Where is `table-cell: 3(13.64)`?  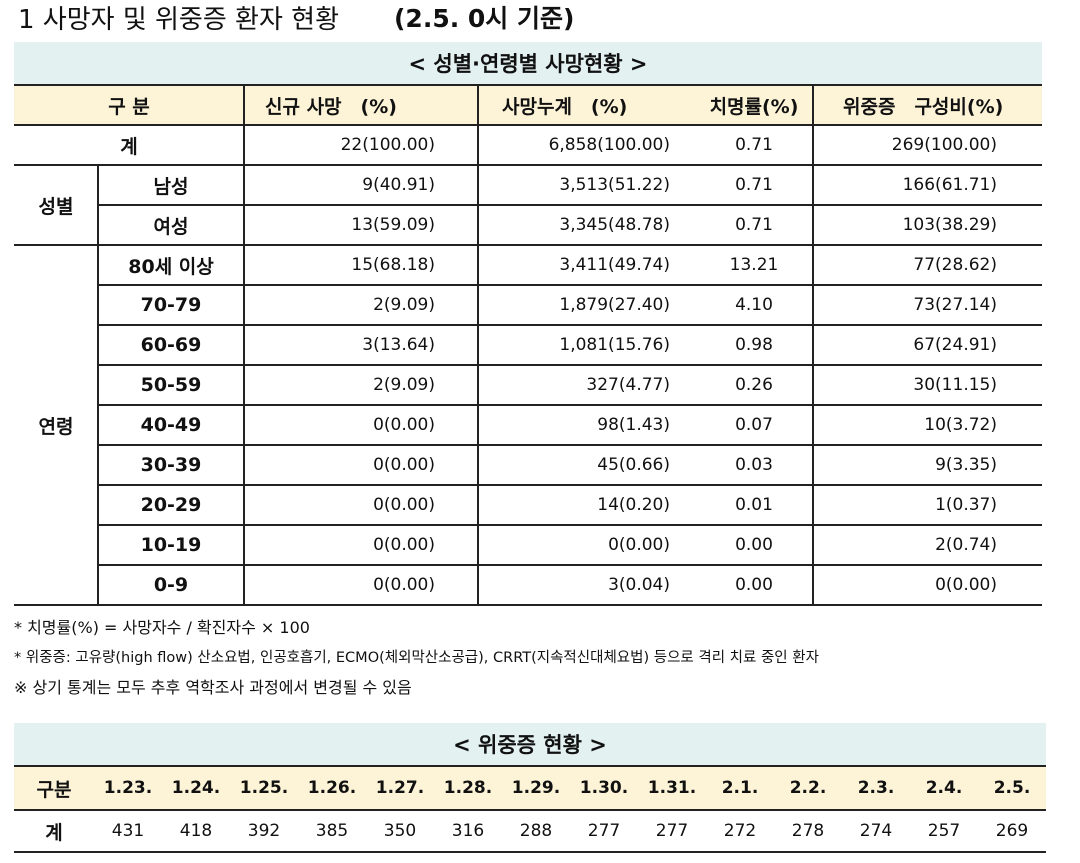 table-cell: 3(13.64) is located at coordinates (398, 345).